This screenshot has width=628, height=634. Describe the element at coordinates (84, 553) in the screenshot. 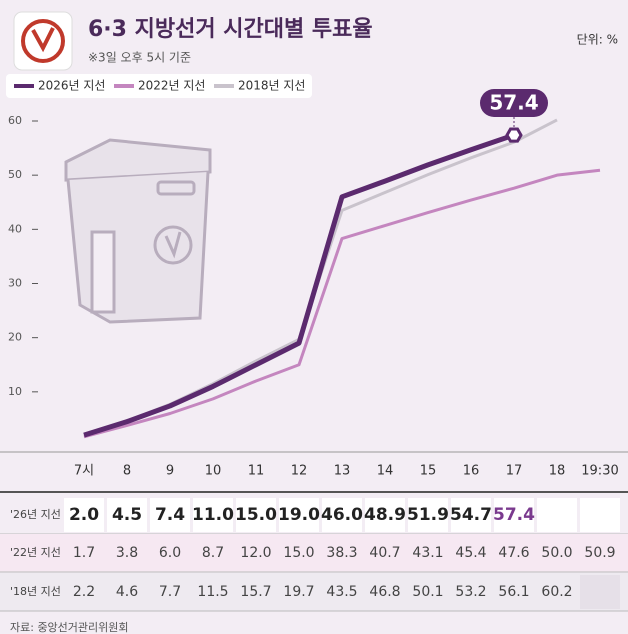

I see `table-value: 1.7` at that location.